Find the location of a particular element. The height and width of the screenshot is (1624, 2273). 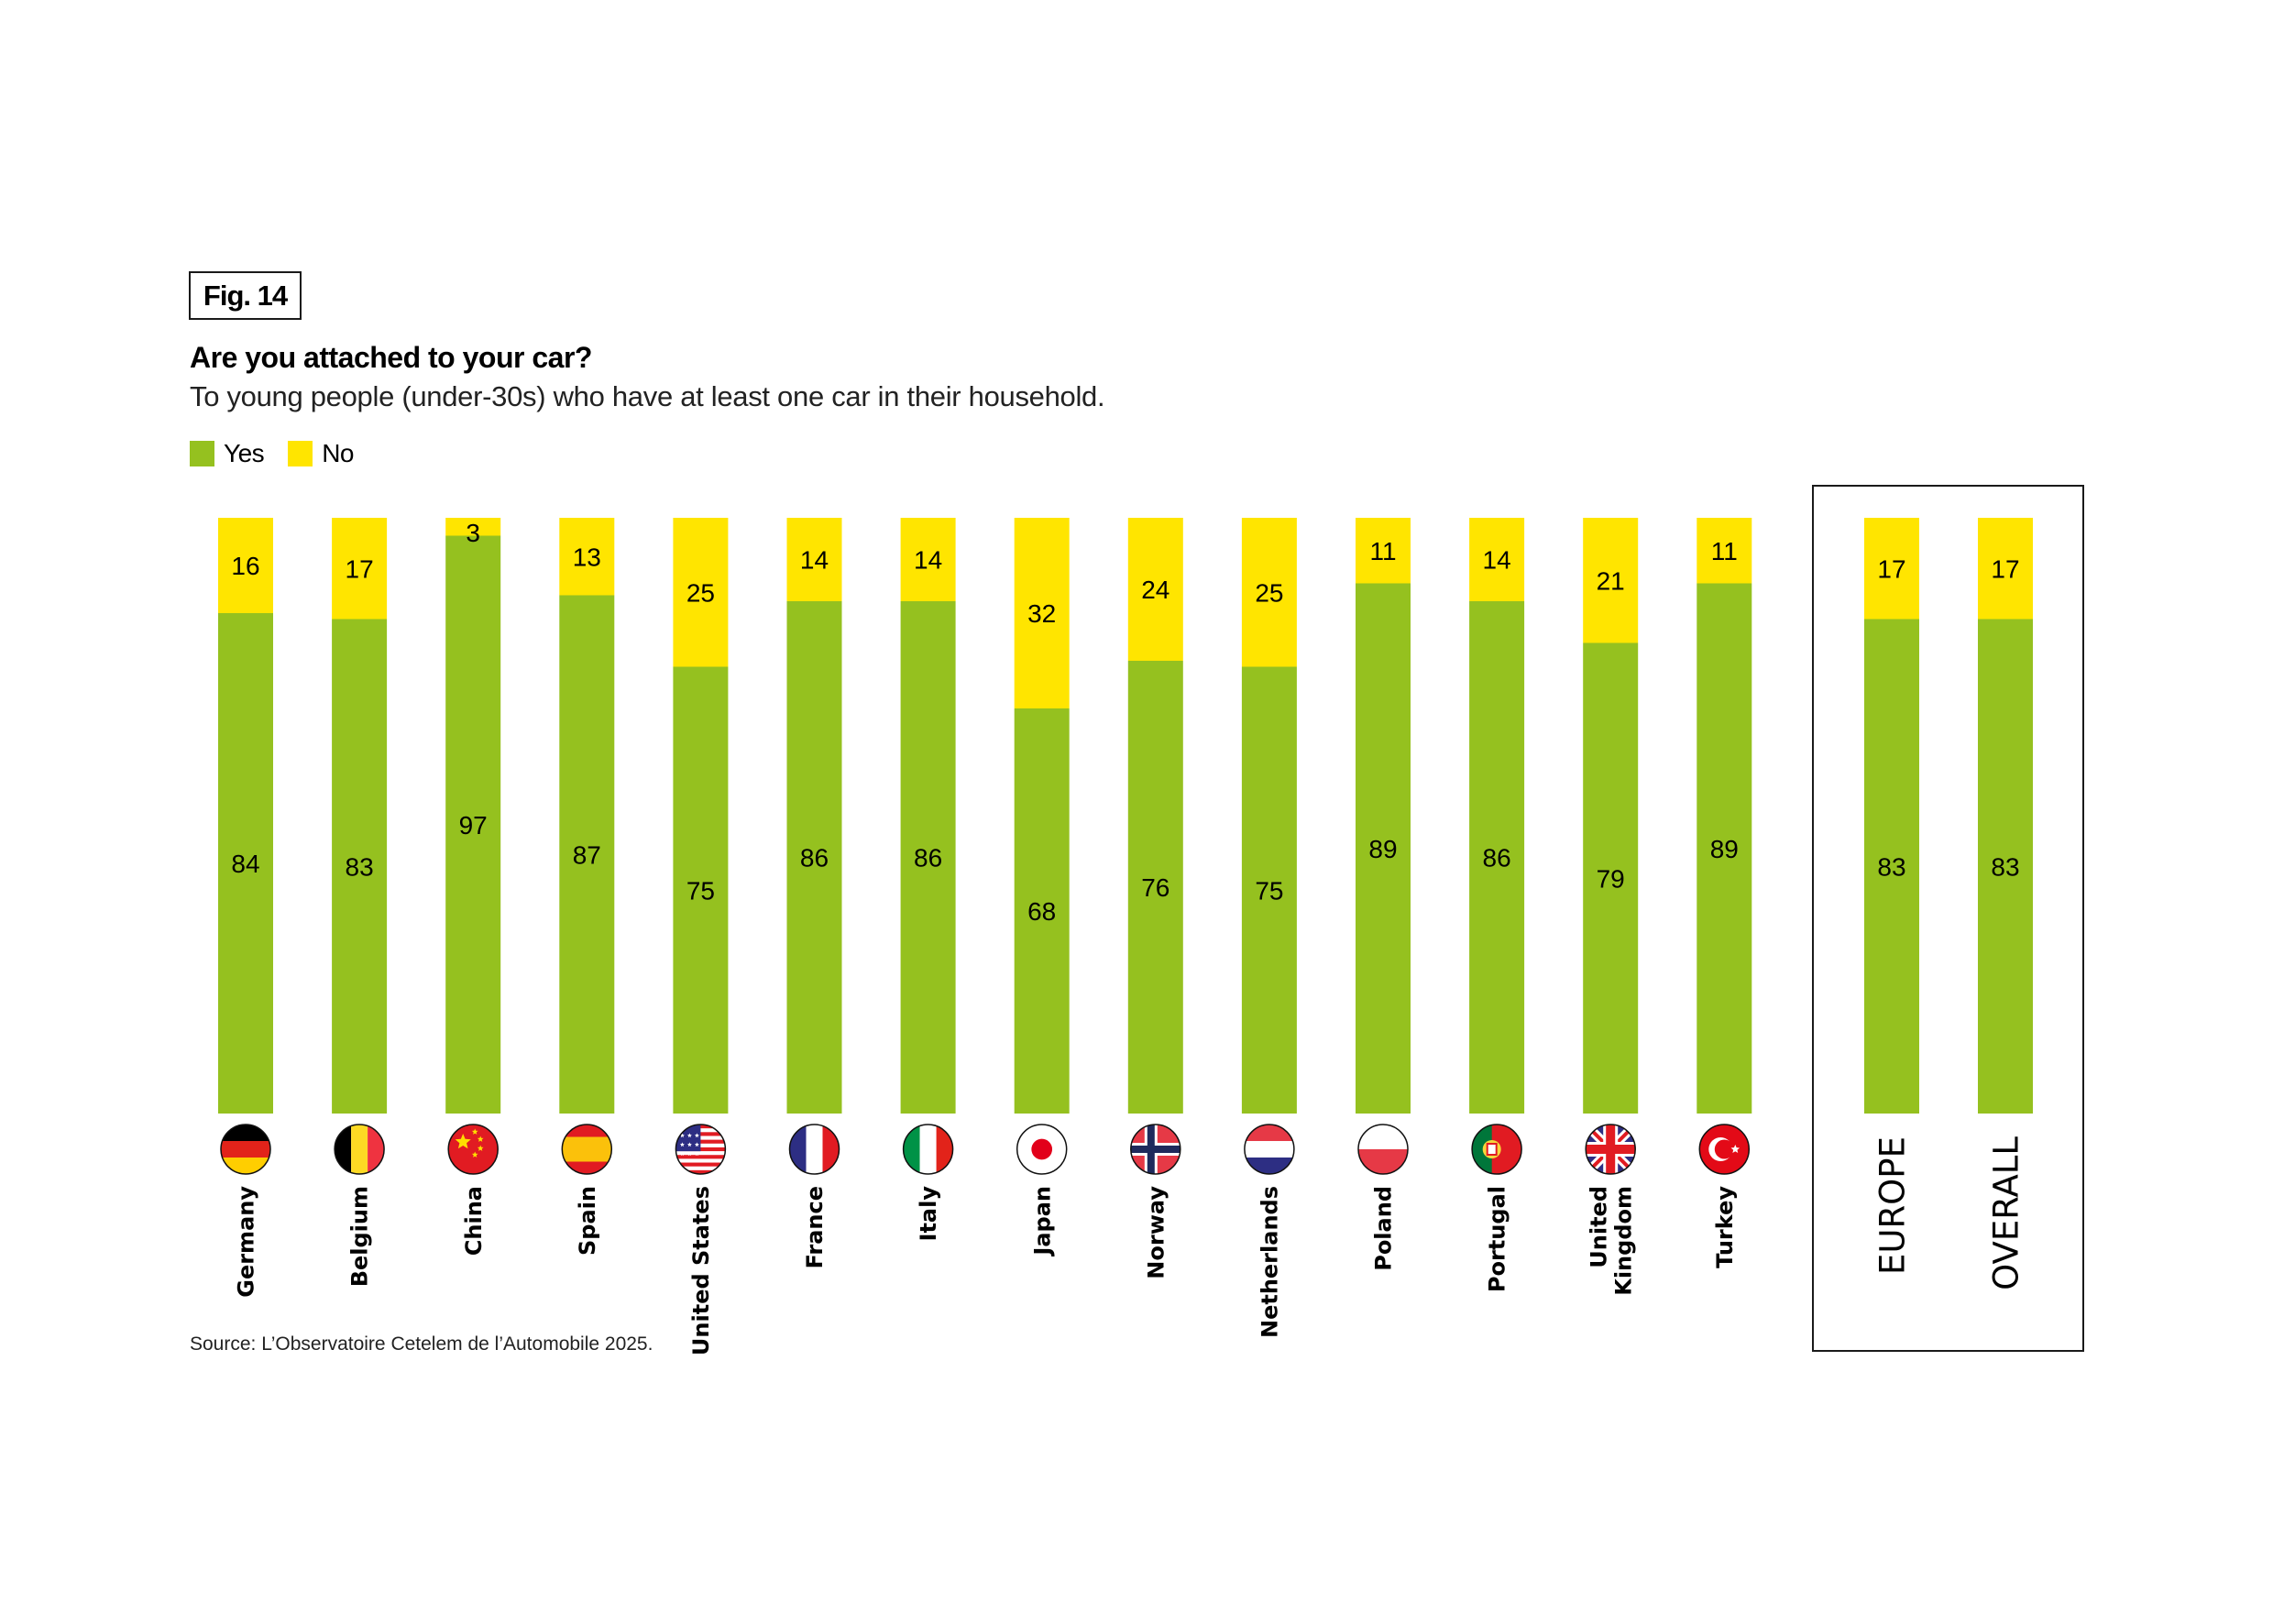

italy-flag-icon is located at coordinates (928, 1149).